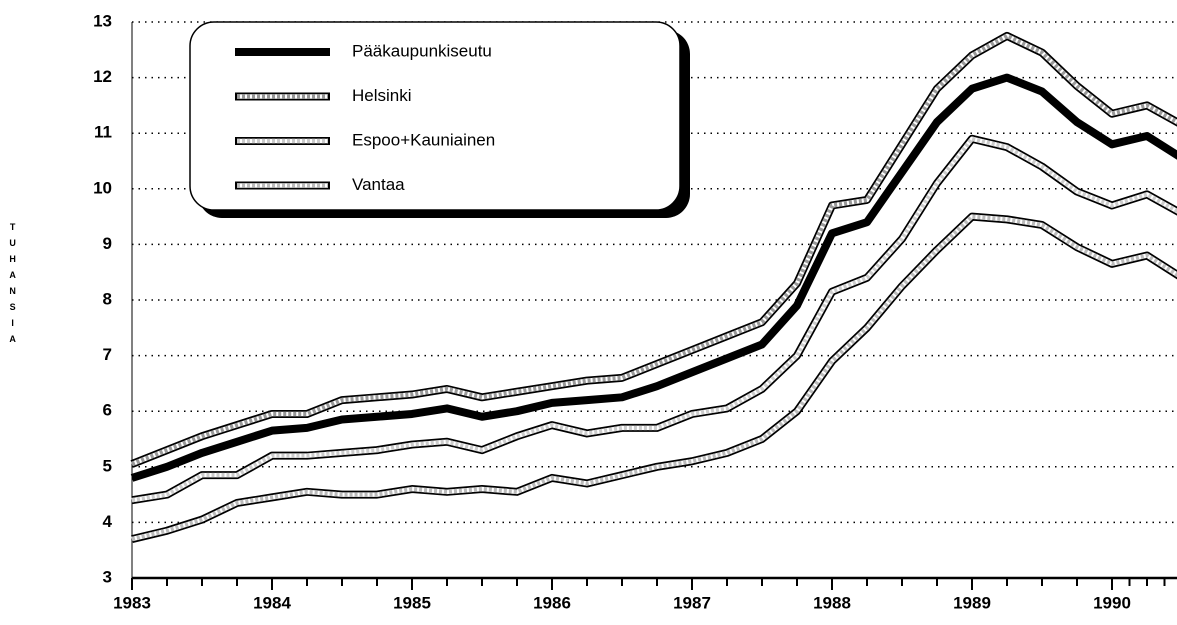  What do you see at coordinates (552, 602) in the screenshot?
I see `x-tick-label: 1986` at bounding box center [552, 602].